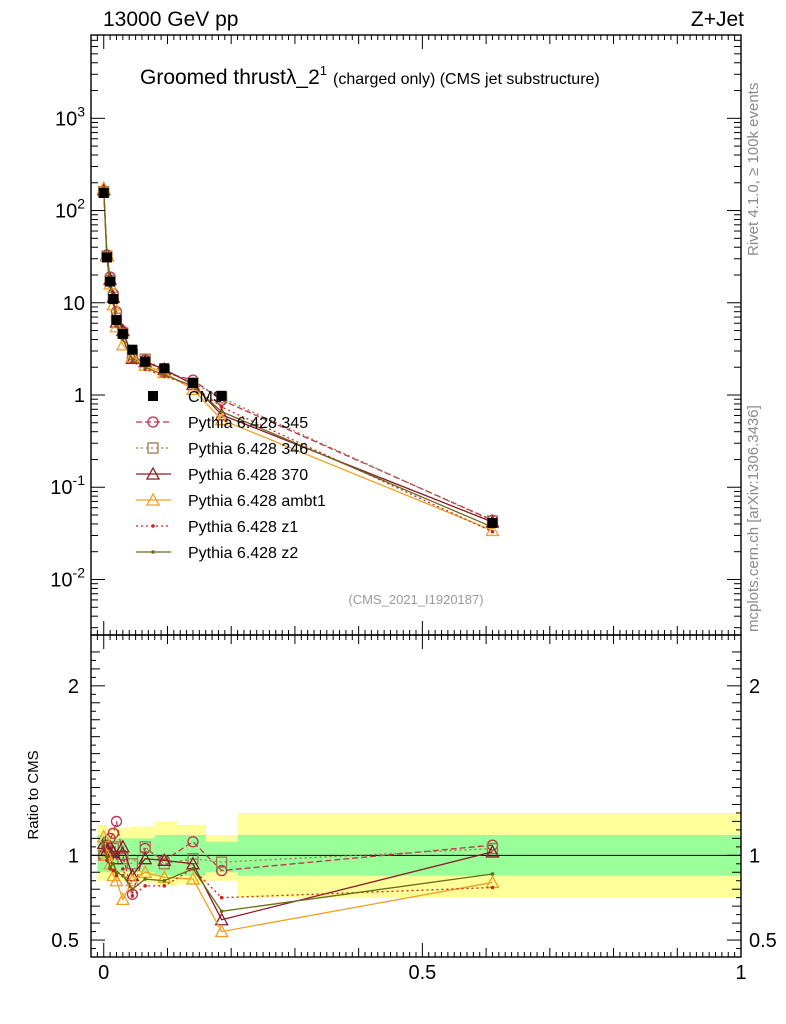 This screenshot has height=1024, width=786. What do you see at coordinates (33, 794) in the screenshot?
I see `ratio-y-axis-label: Ratio to CMS` at bounding box center [33, 794].